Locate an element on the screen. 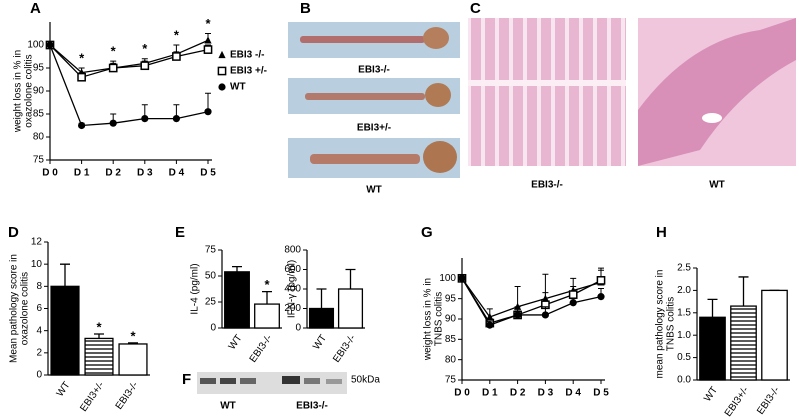 This screenshot has height=420, width=799. y-tick-label: 1.5 is located at coordinates (684, 312).